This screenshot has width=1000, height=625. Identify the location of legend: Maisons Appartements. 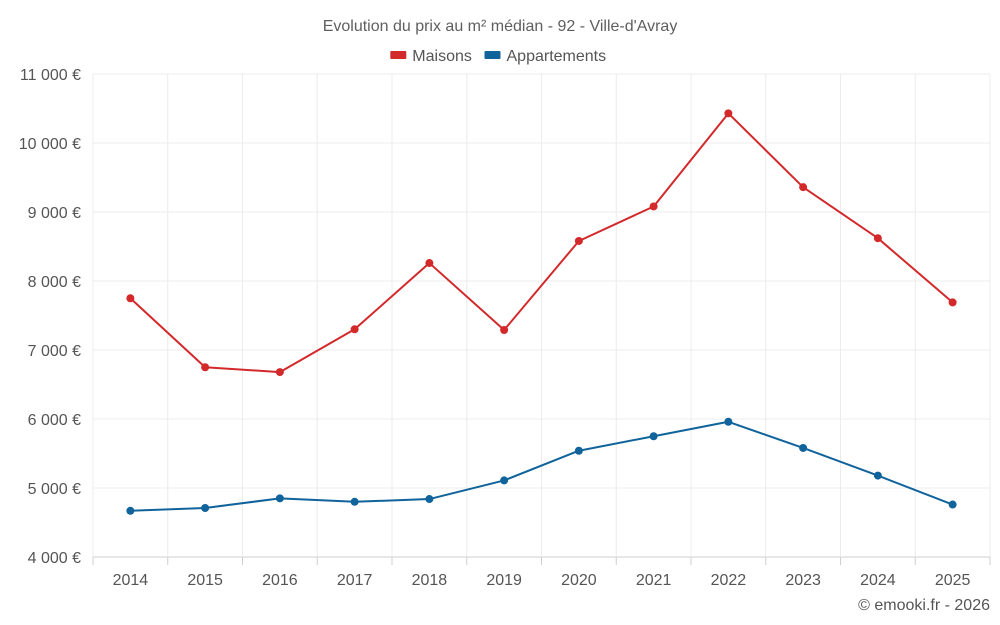
(498, 56).